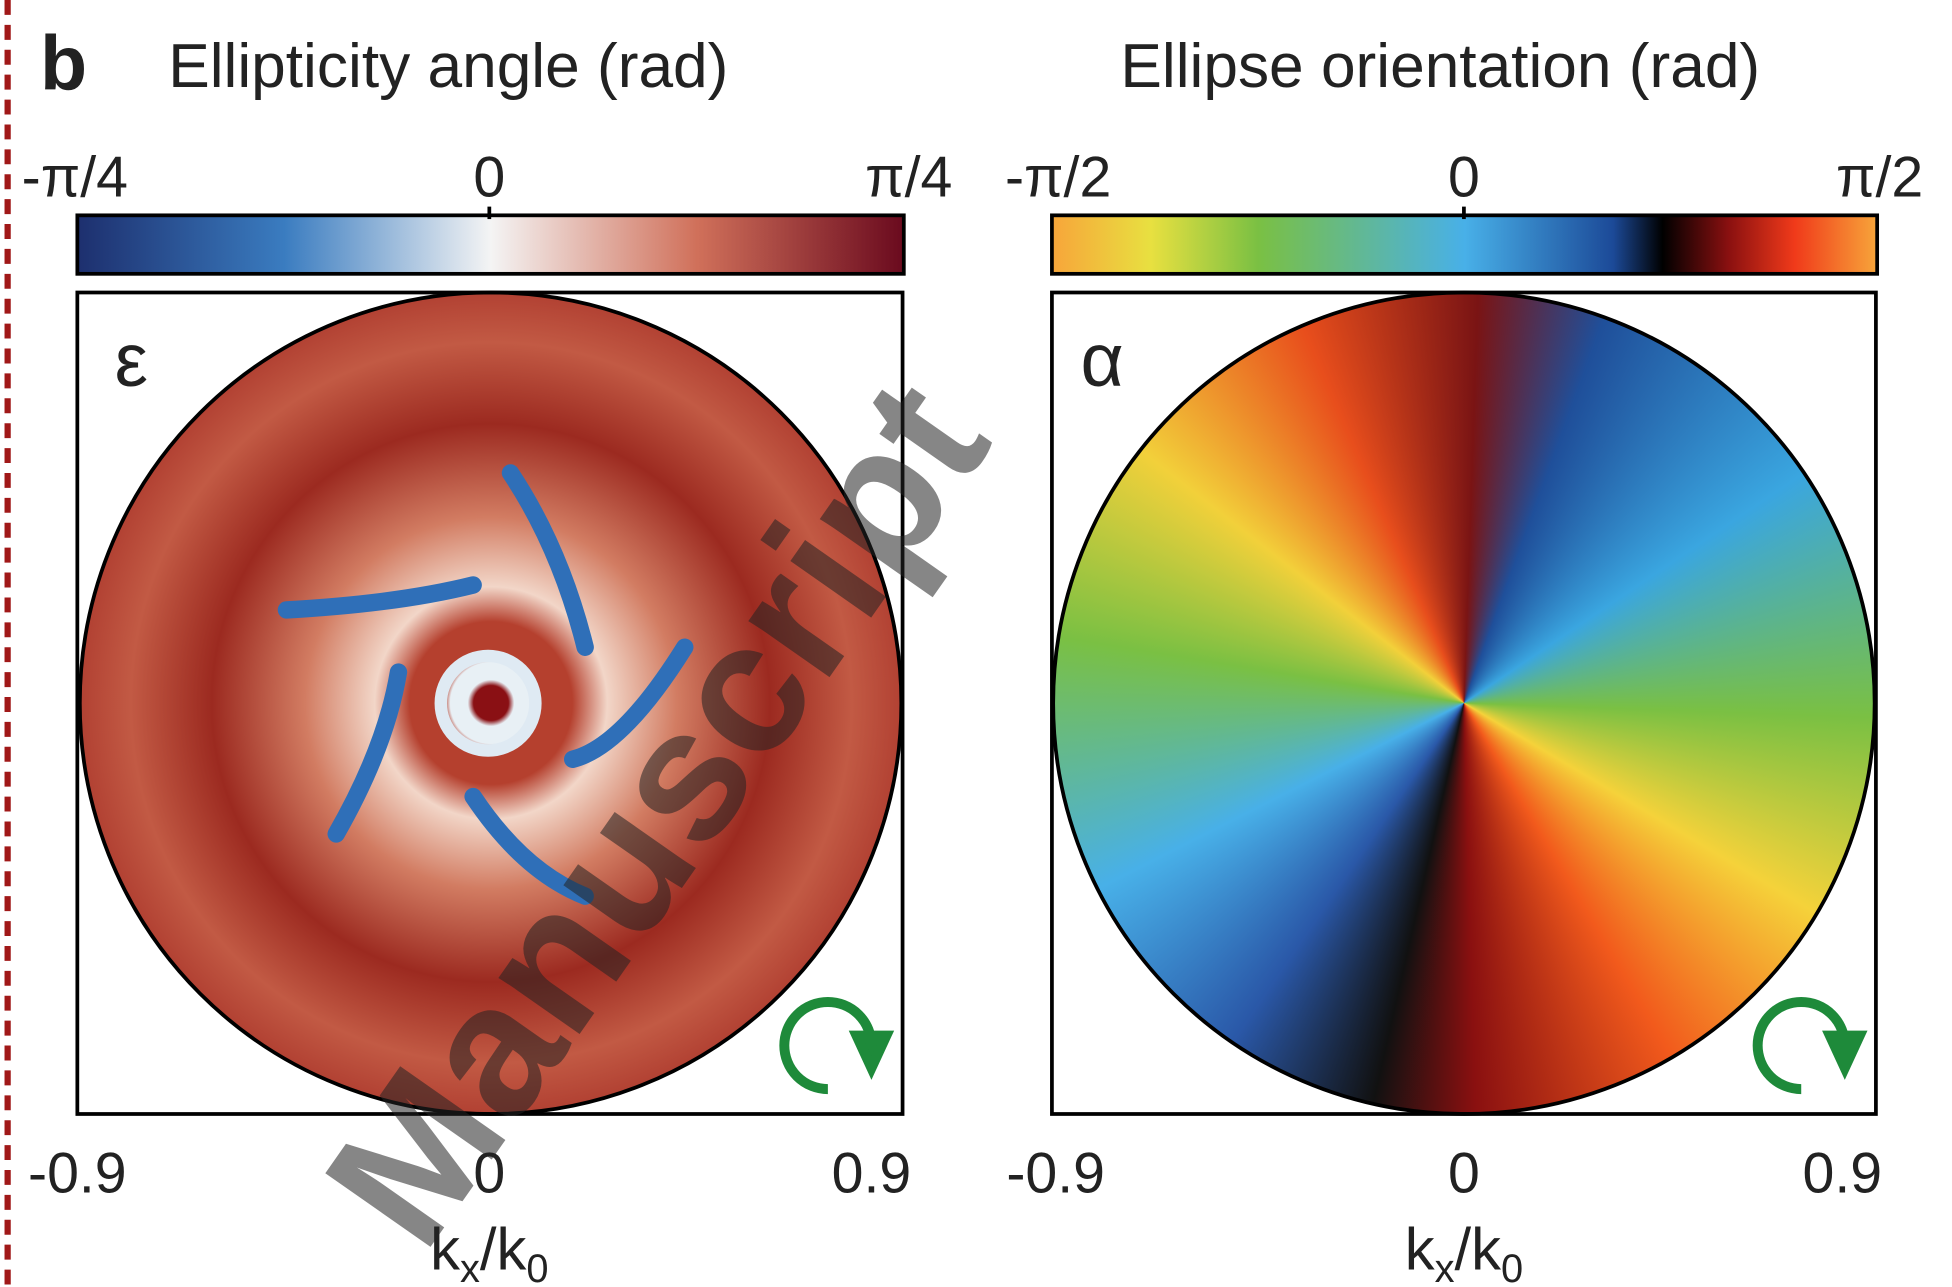 The height and width of the screenshot is (1287, 1952). What do you see at coordinates (1879, 178) in the screenshot?
I see `colorbar-tick-label: π/2` at bounding box center [1879, 178].